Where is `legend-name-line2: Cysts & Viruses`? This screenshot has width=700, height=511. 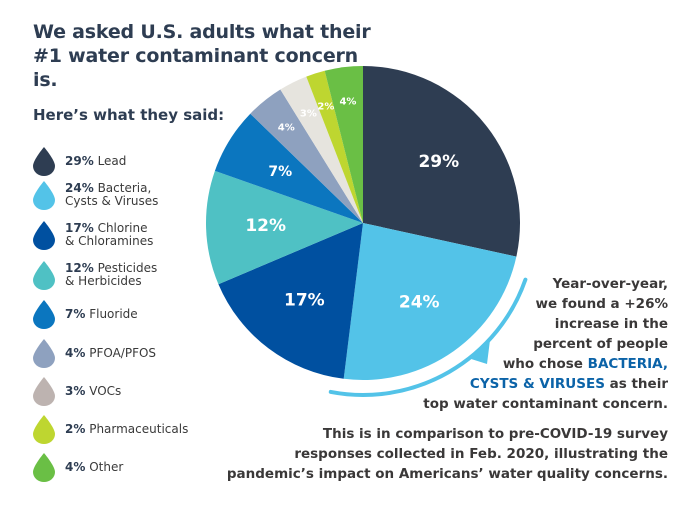
legend-name-line2: Cysts & Viruses is located at coordinates (112, 201).